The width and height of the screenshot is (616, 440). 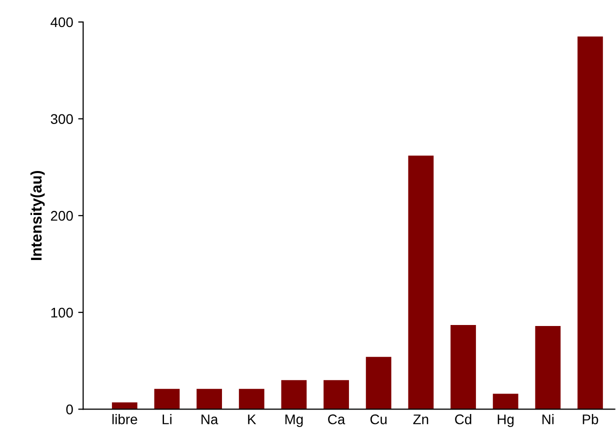 What do you see at coordinates (590, 419) in the screenshot?
I see `x-tick-label: Pb` at bounding box center [590, 419].